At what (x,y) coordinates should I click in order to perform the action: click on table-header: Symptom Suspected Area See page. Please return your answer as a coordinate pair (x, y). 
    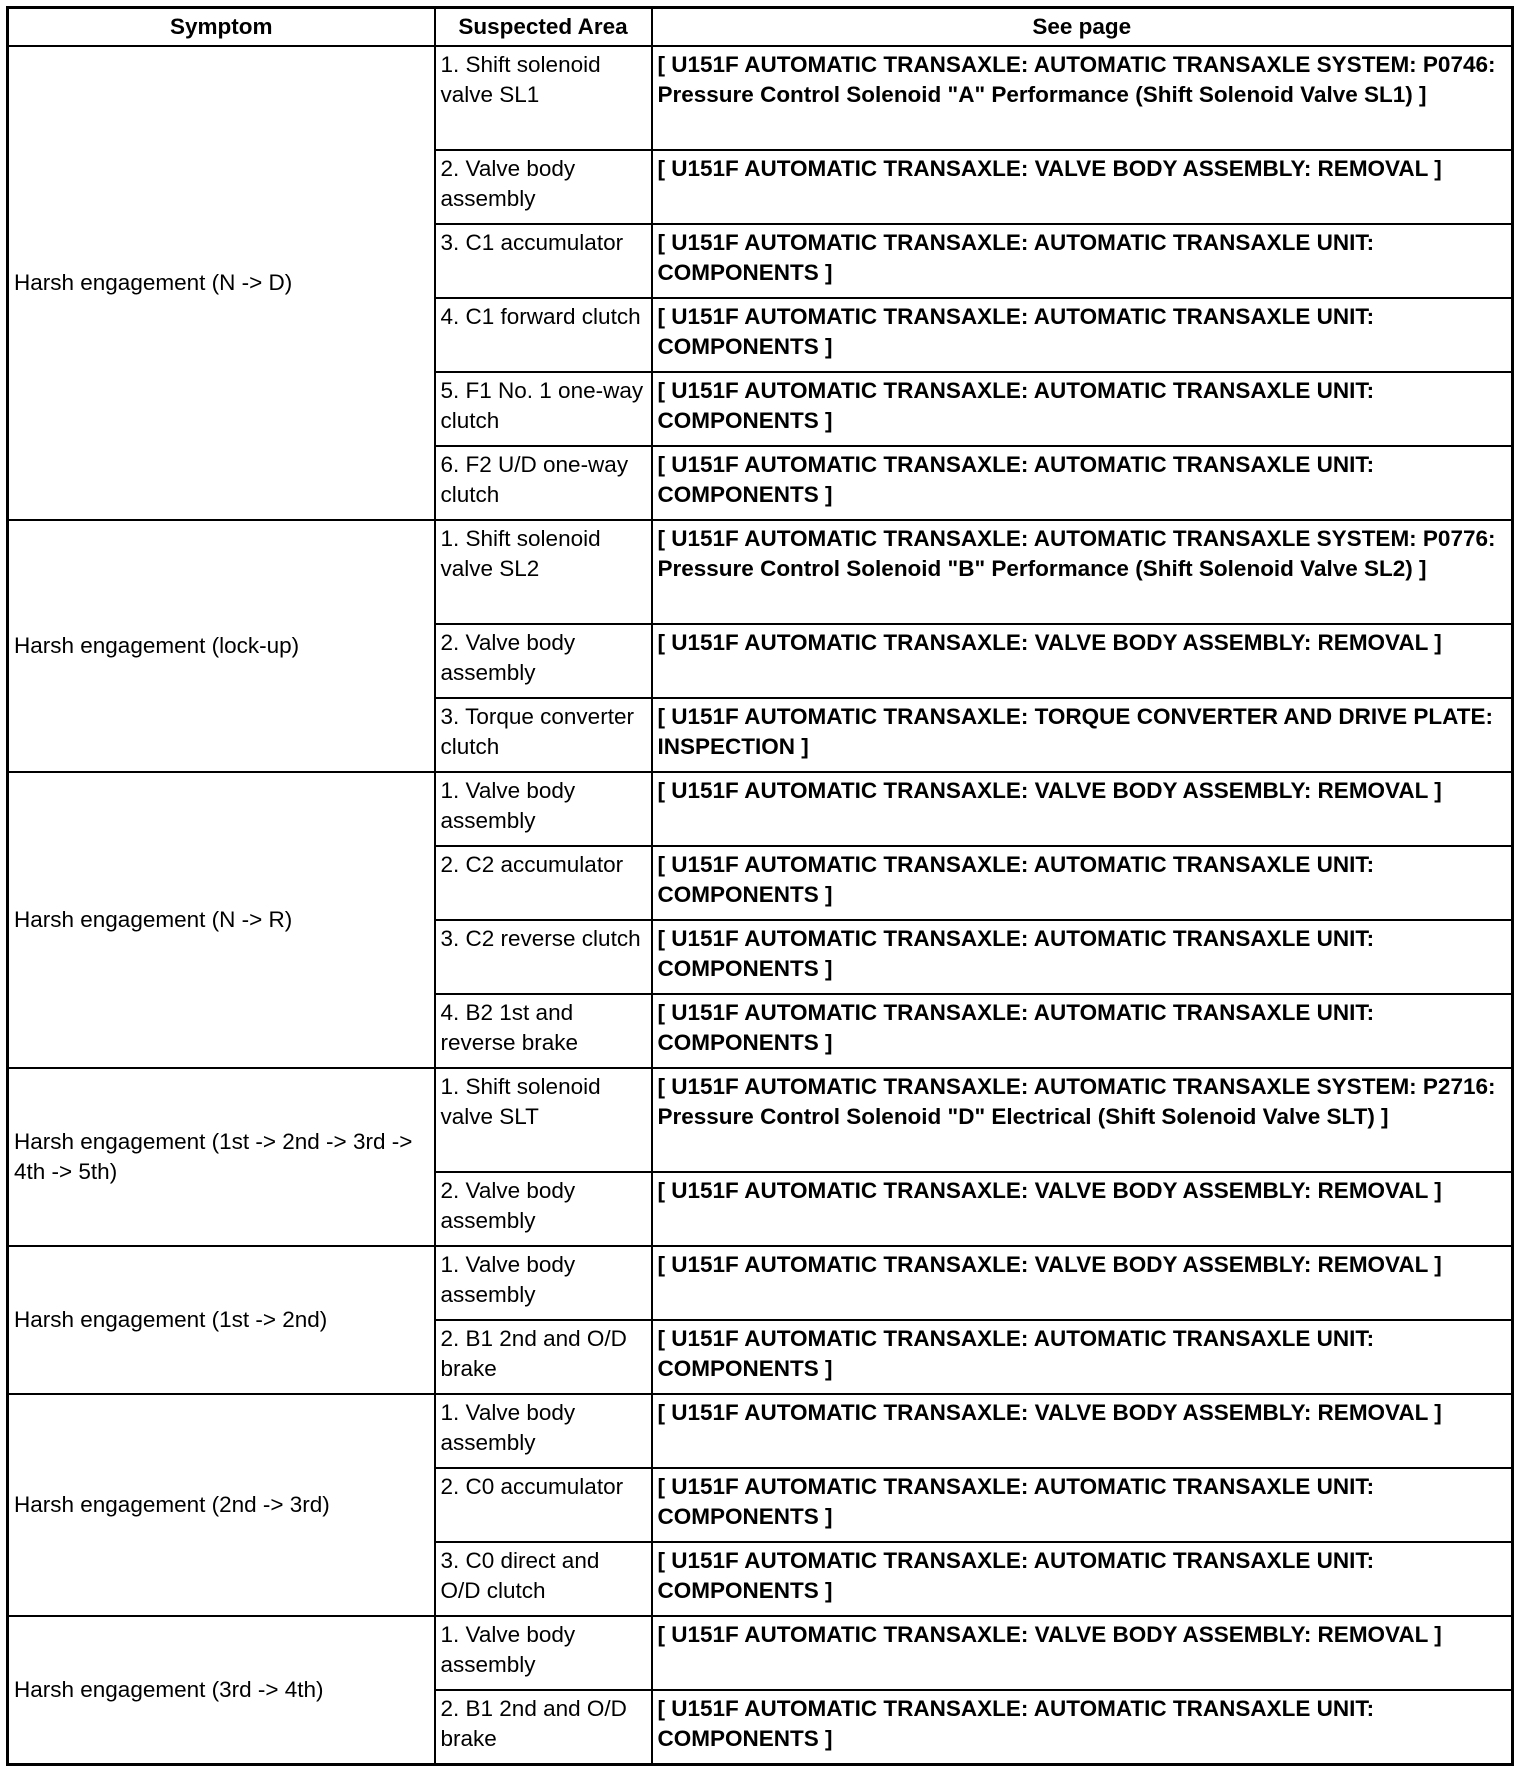
    Looking at the image, I should click on (760, 26).